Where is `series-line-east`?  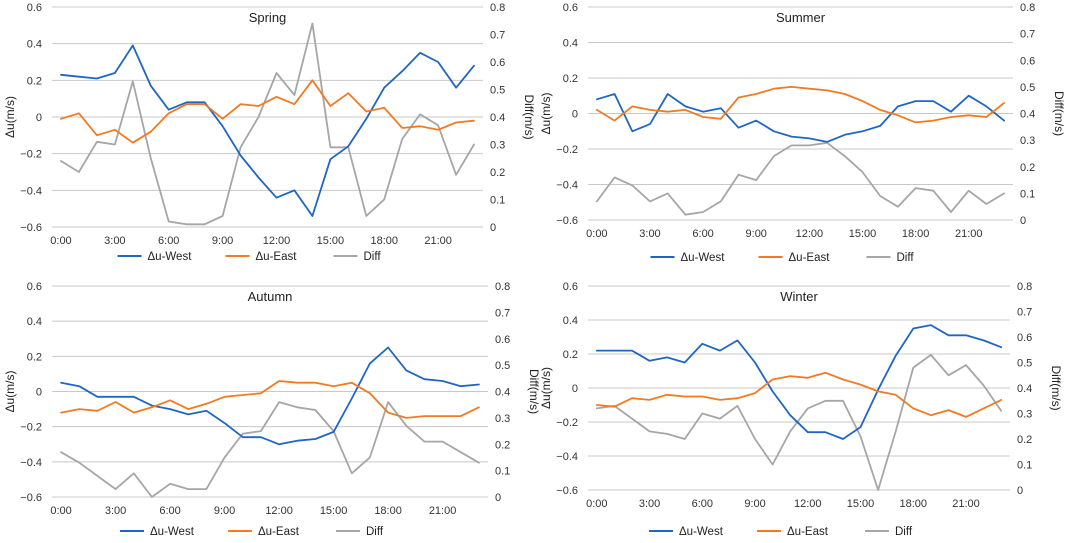 series-line-east is located at coordinates (270, 399).